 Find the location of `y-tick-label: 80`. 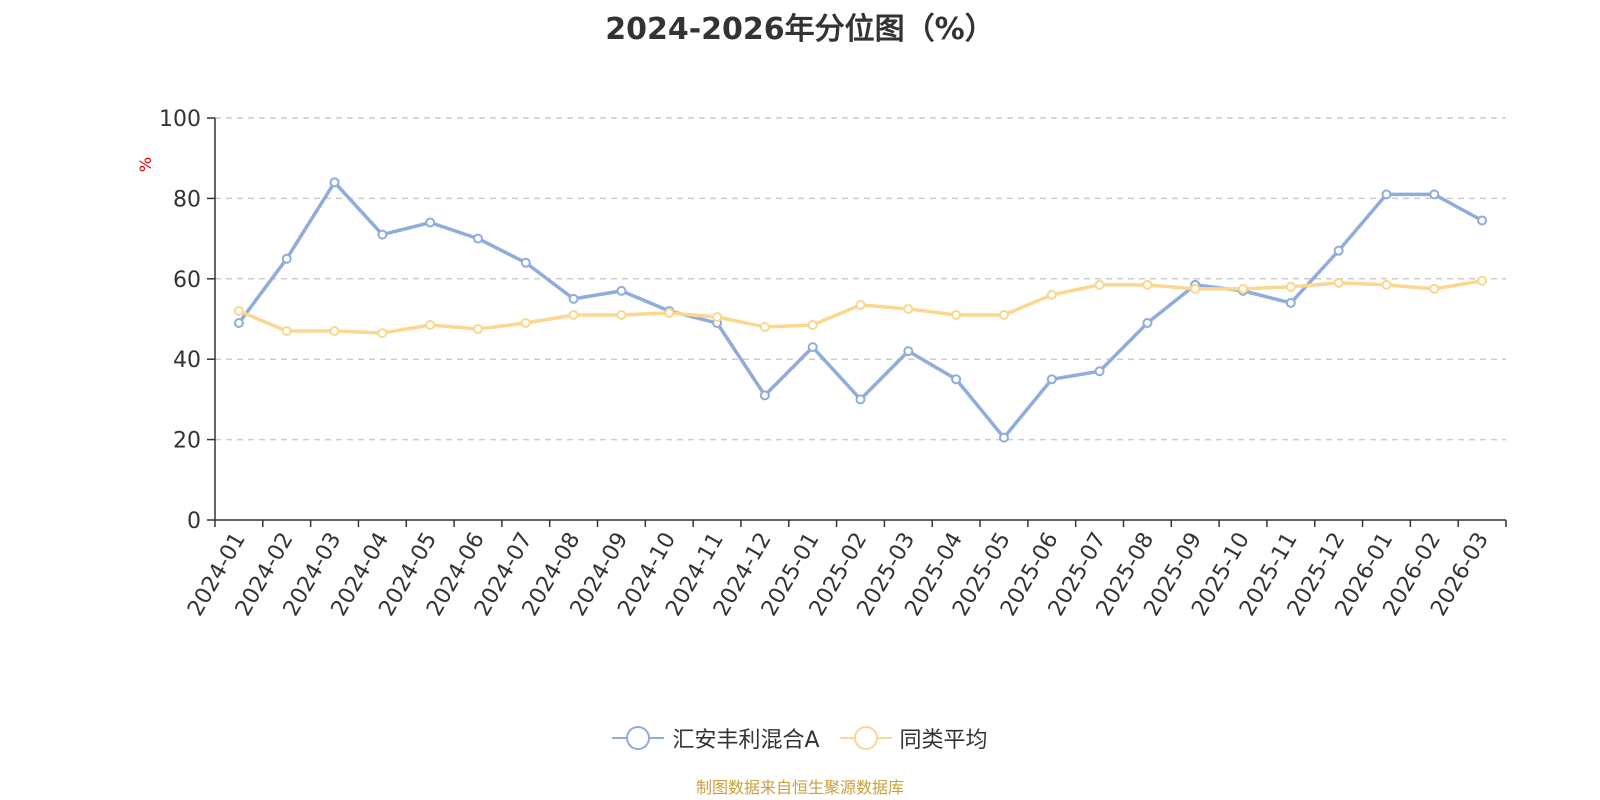

y-tick-label: 80 is located at coordinates (187, 199).